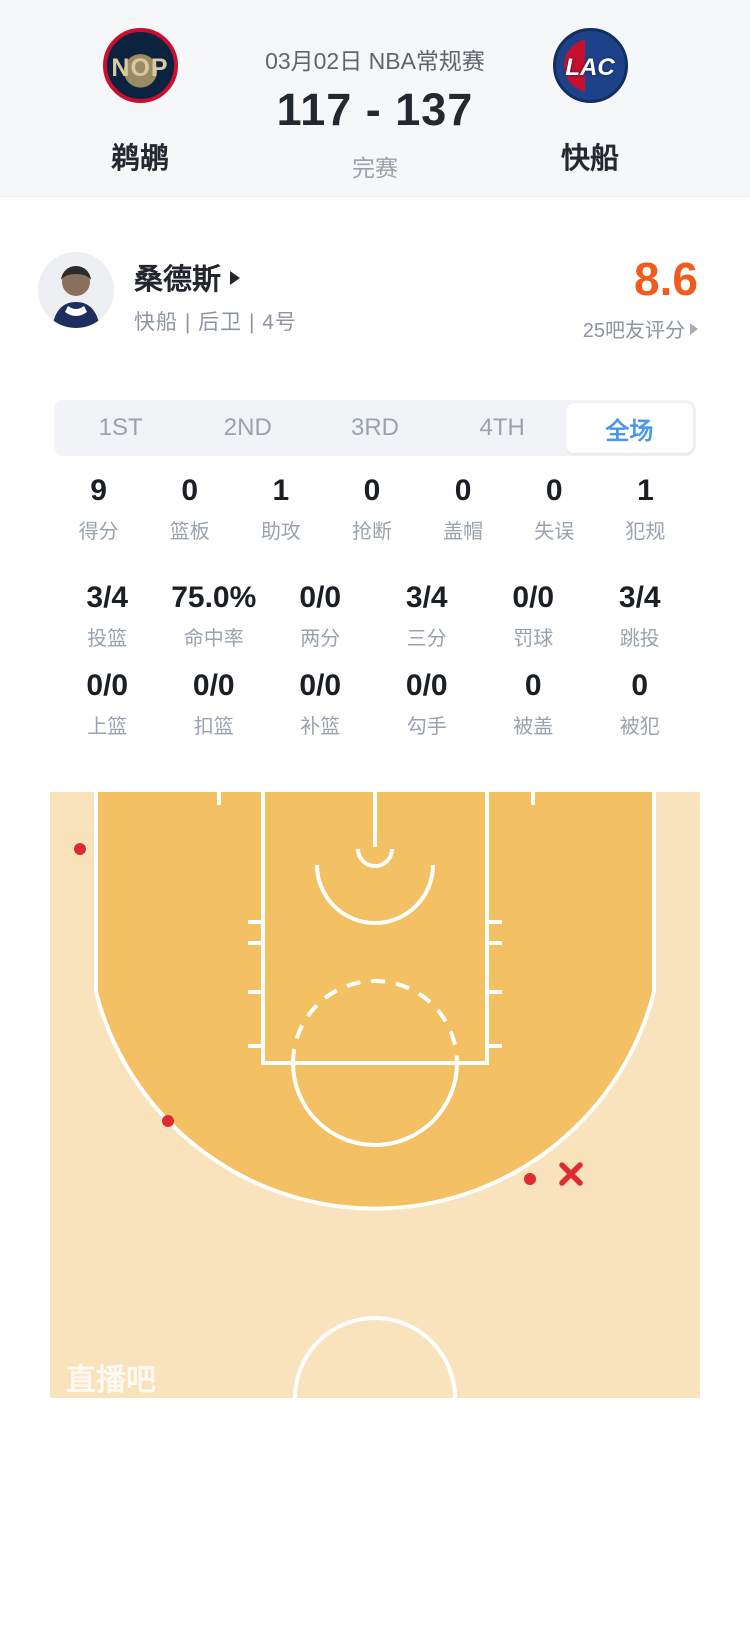 The width and height of the screenshot is (750, 1629). I want to click on baseline-hash-marks, so click(376, 798).